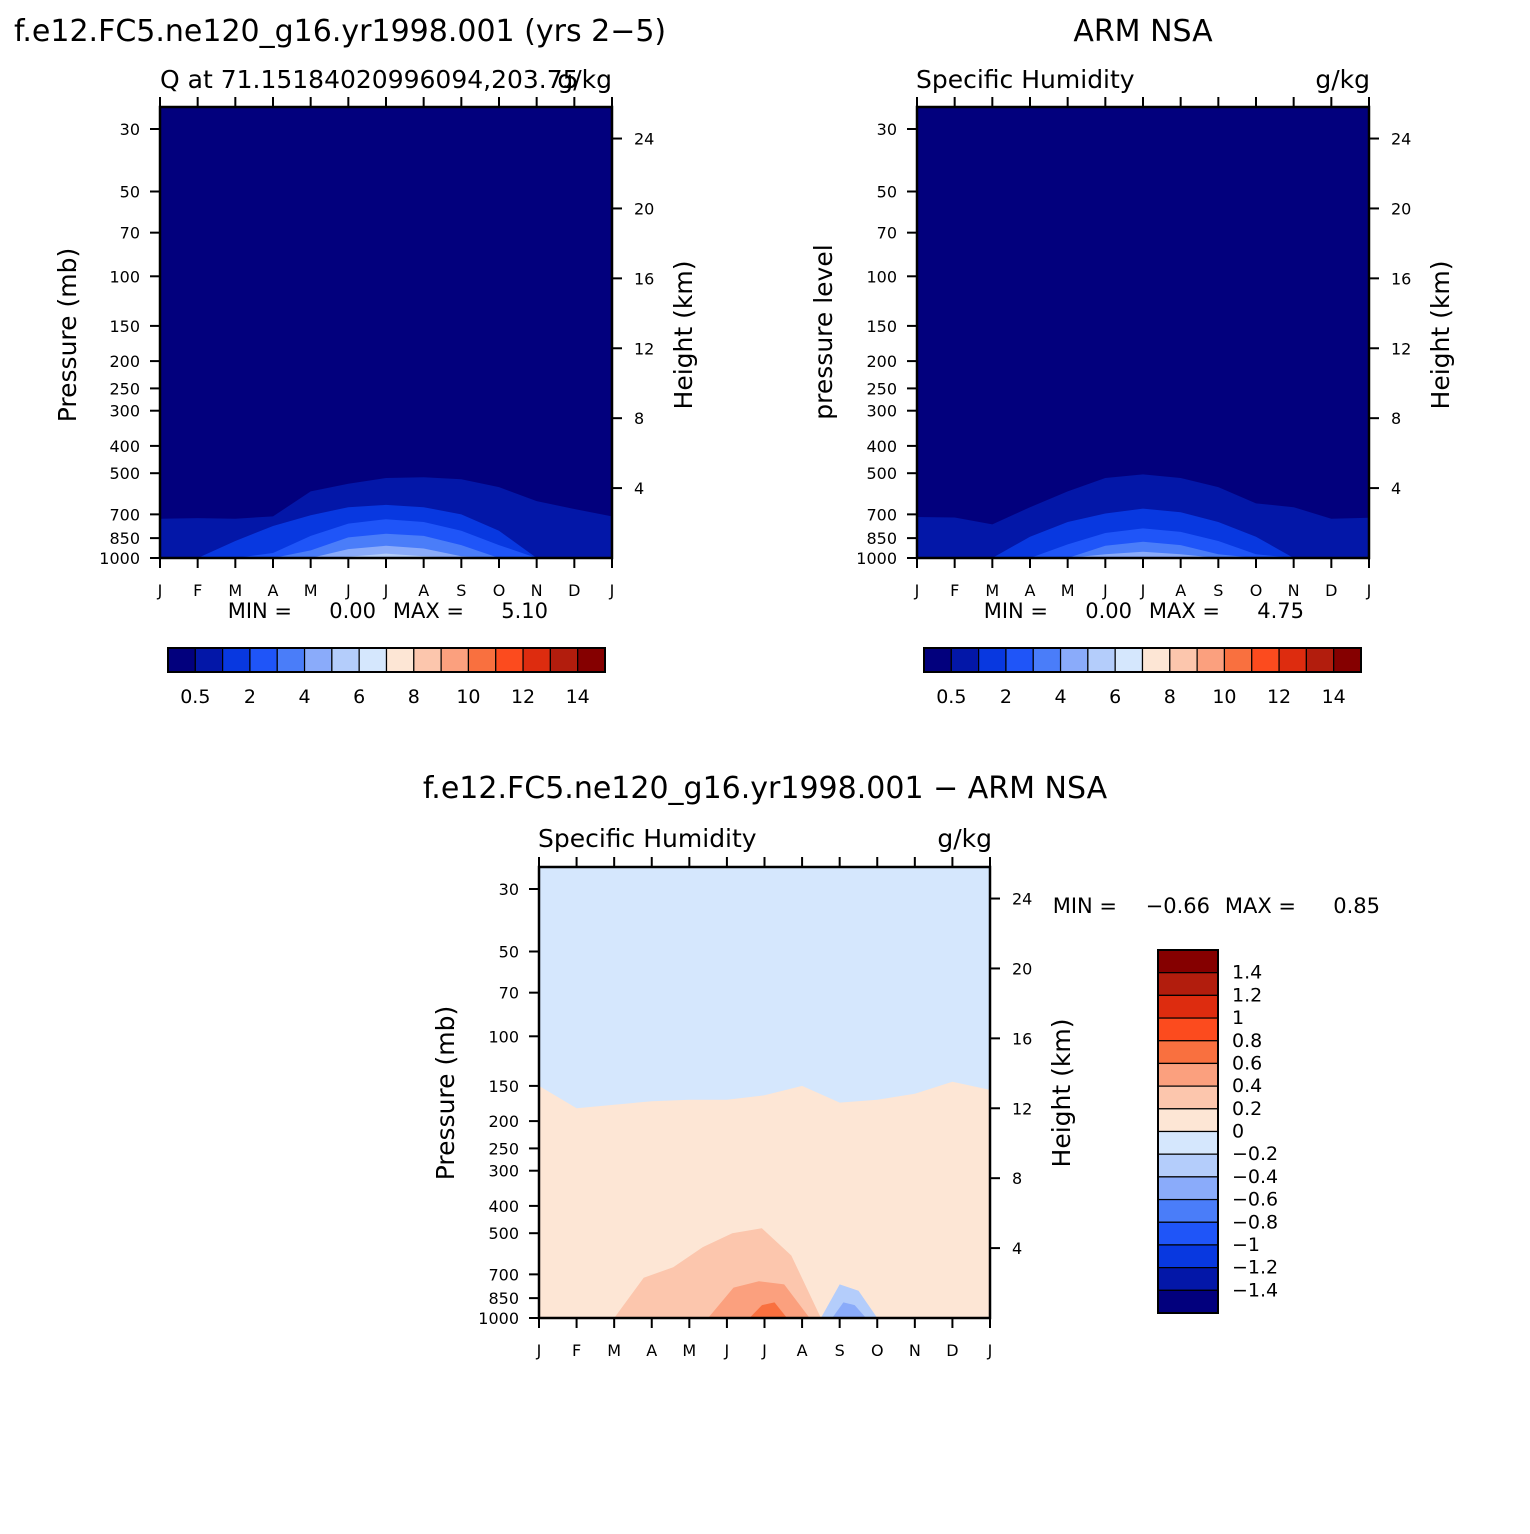 Image resolution: width=1530 pixels, height=1534 pixels. Describe the element at coordinates (576, 1350) in the screenshot. I see `panel-diff-month-label: F` at that location.